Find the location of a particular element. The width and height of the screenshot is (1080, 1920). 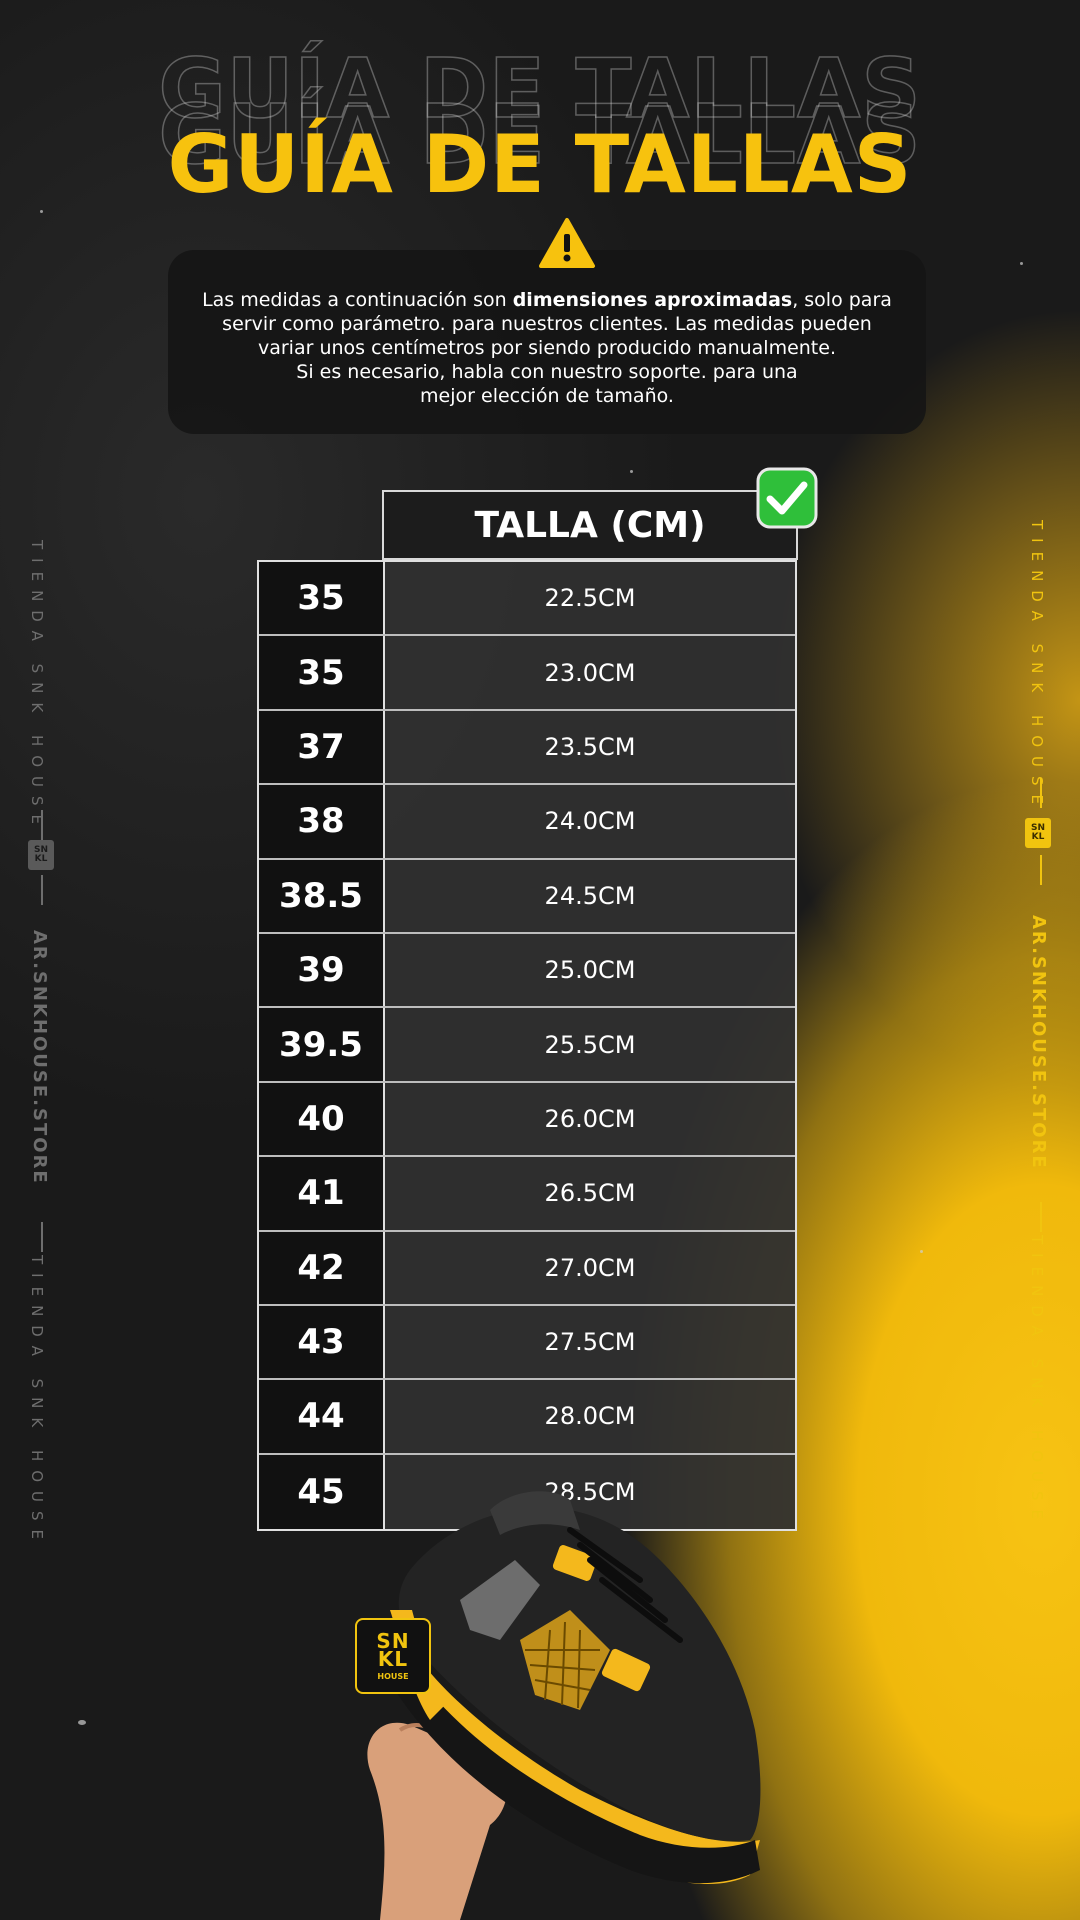

eu-size-cell: 42 is located at coordinates (322, 1267).